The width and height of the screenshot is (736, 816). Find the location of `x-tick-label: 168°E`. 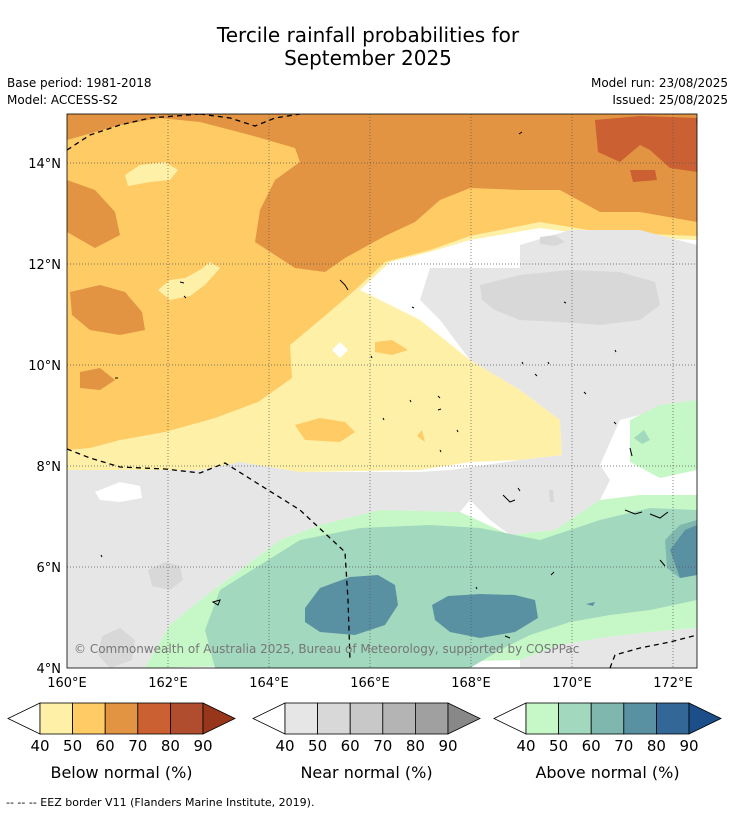

x-tick-label: 168°E is located at coordinates (471, 683).